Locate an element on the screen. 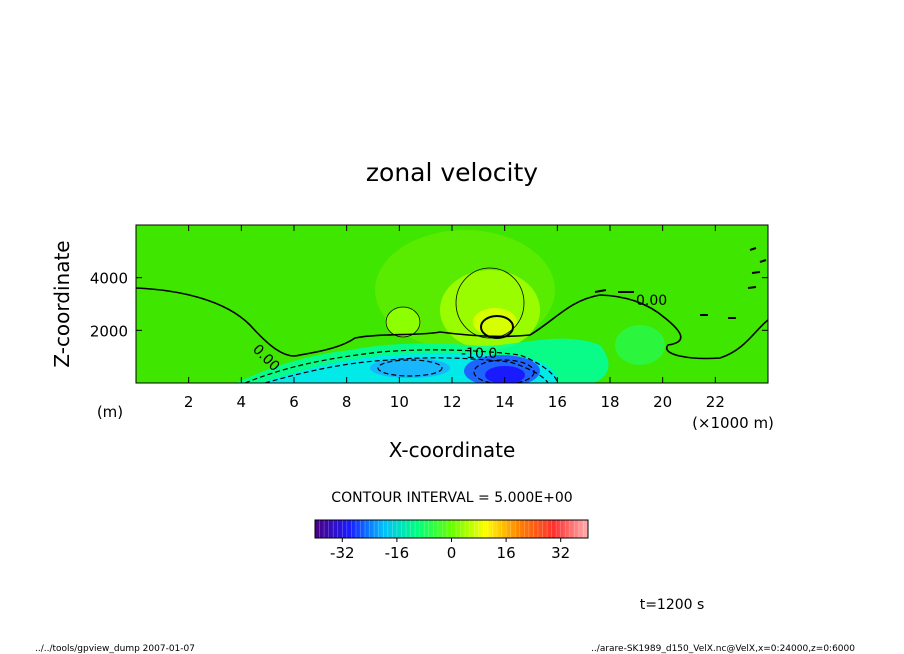 This screenshot has height=654, width=904. y-axis-label: Z-coordinate is located at coordinates (62, 303).